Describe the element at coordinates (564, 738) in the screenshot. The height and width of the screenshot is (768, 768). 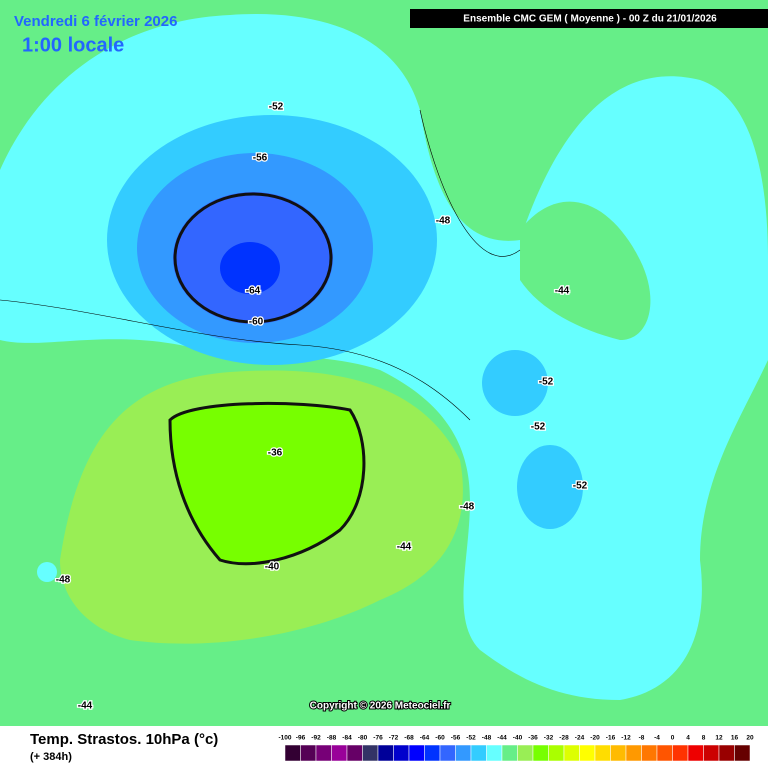
I see `legend-tick: -28` at that location.